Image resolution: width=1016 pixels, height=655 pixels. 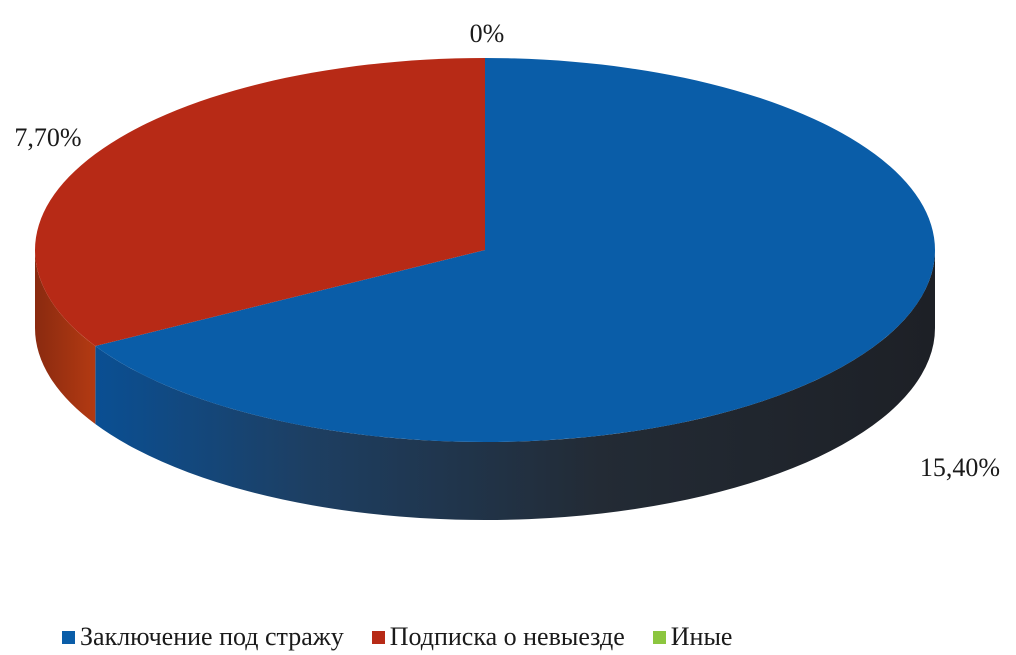 What do you see at coordinates (507, 636) in the screenshot?
I see `legend-label-1: Подписка о невыезде` at bounding box center [507, 636].